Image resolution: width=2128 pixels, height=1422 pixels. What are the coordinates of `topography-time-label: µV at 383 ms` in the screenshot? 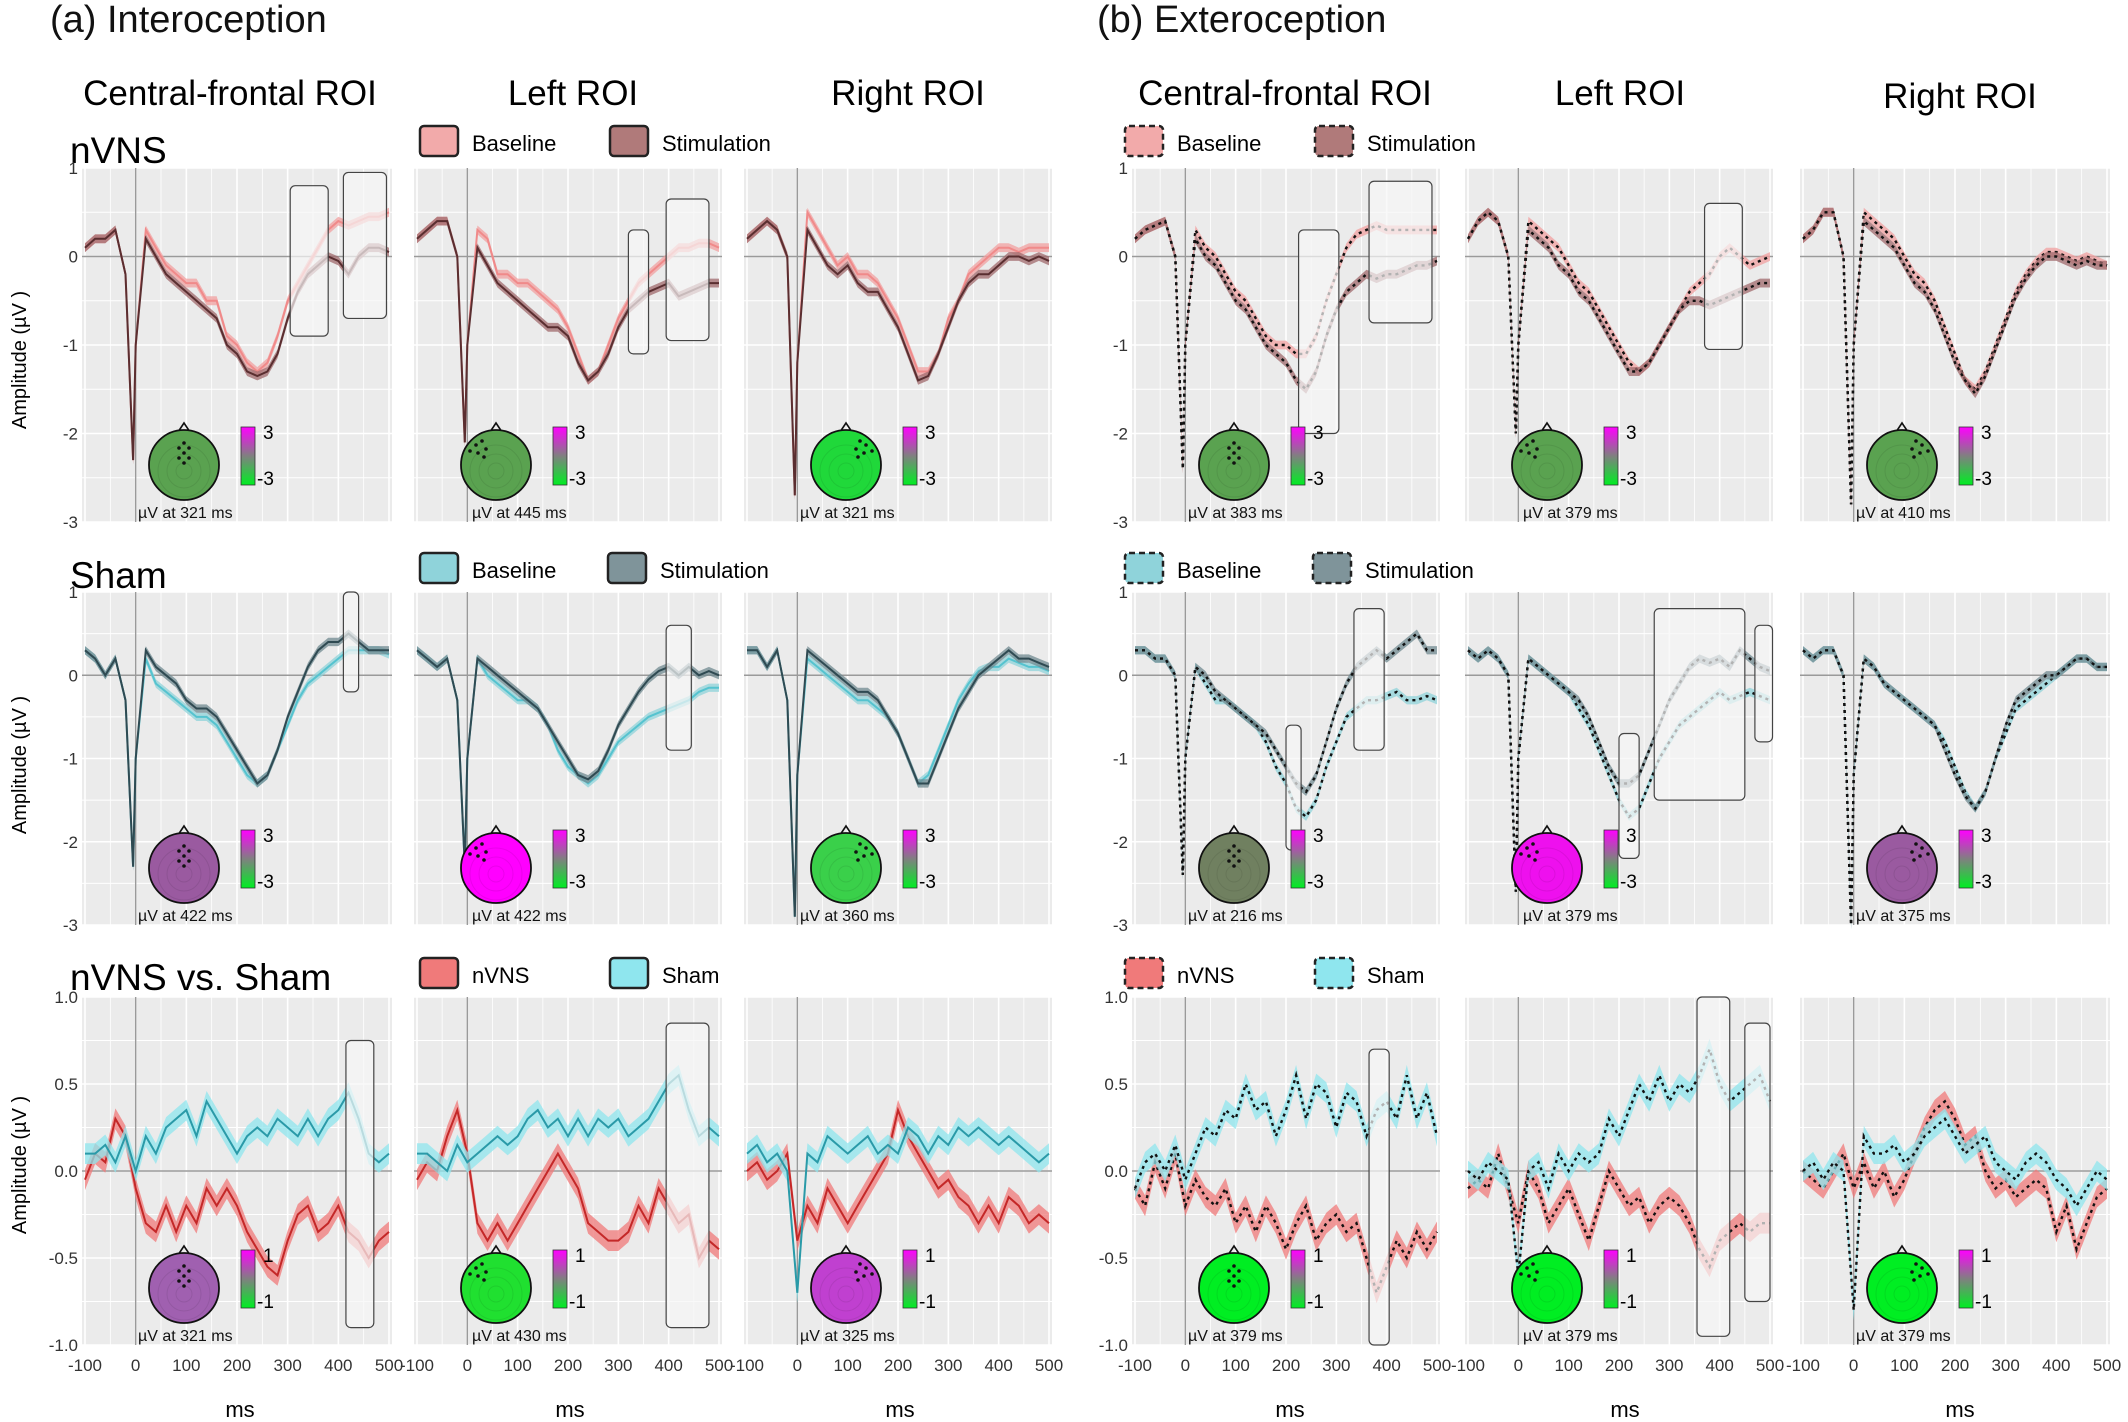 It's located at (1235, 513).